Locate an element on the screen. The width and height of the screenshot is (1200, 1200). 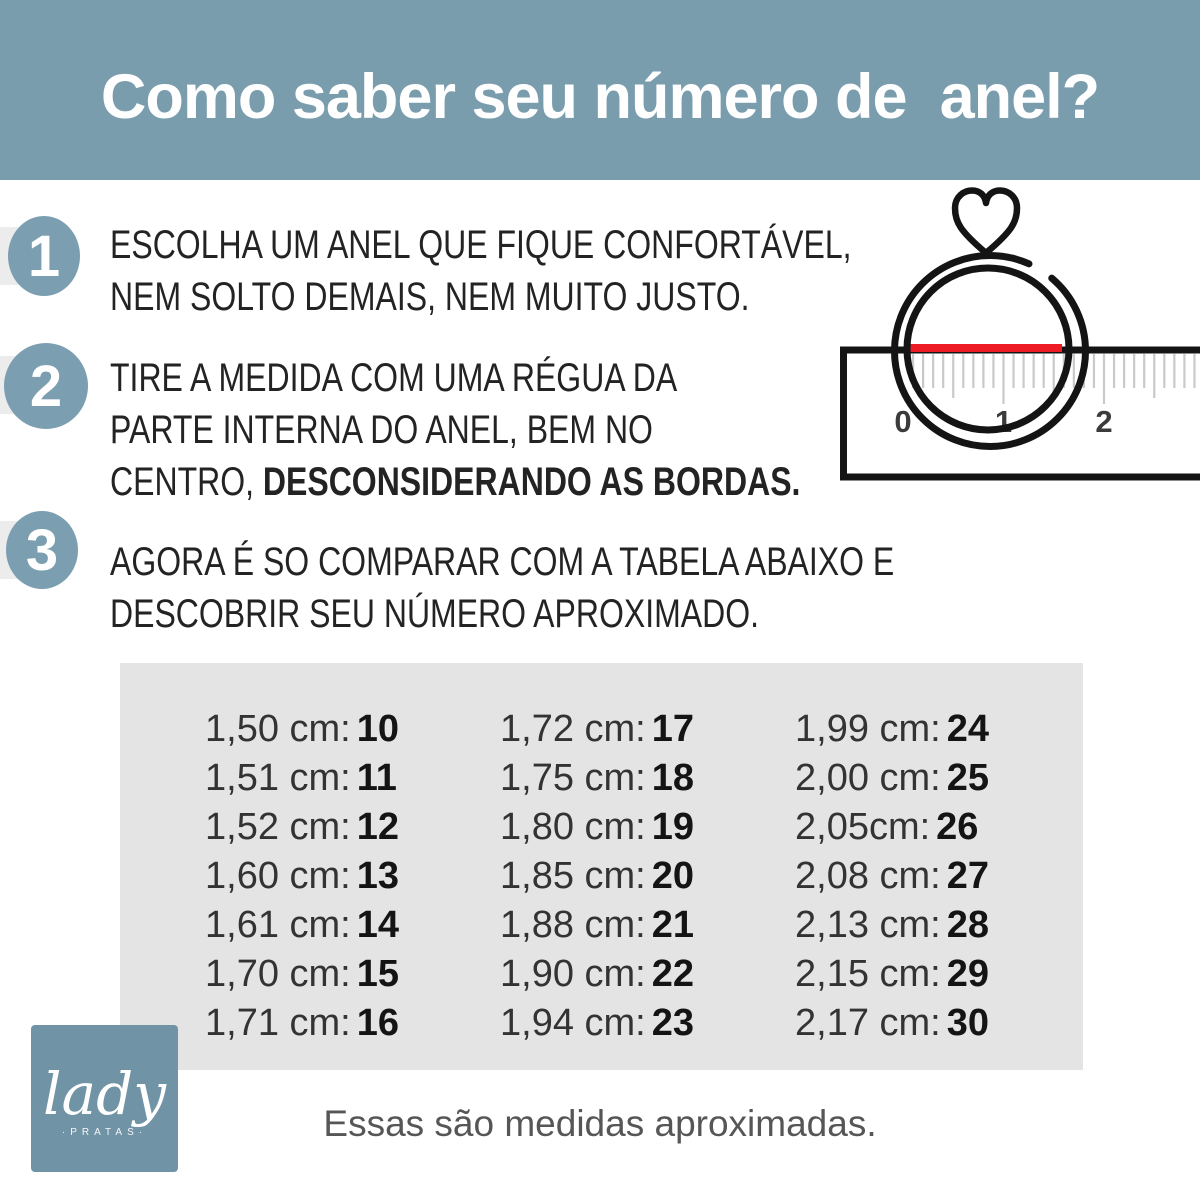
ring-ruler-illustration: 0 1 2 is located at coordinates (1020, 334).